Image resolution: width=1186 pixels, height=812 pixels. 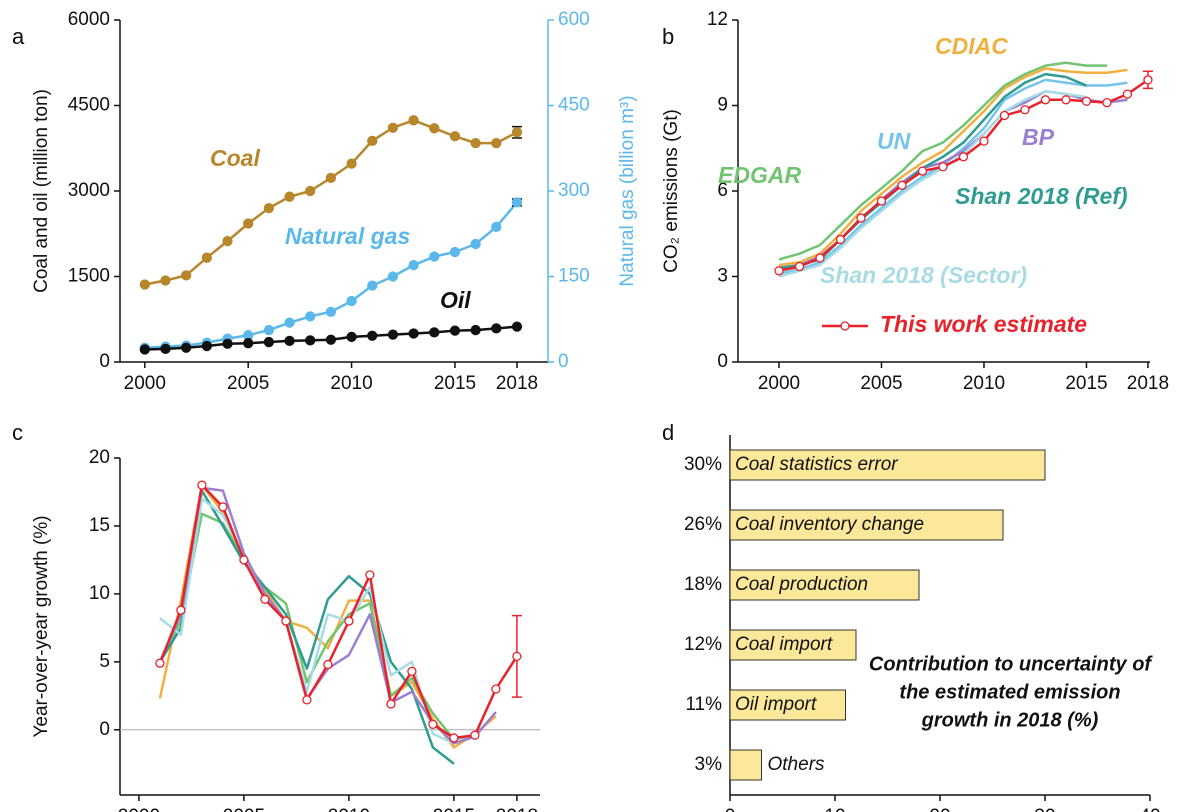 I want to click on y-tick-label: 1500, so click(x=89, y=276).